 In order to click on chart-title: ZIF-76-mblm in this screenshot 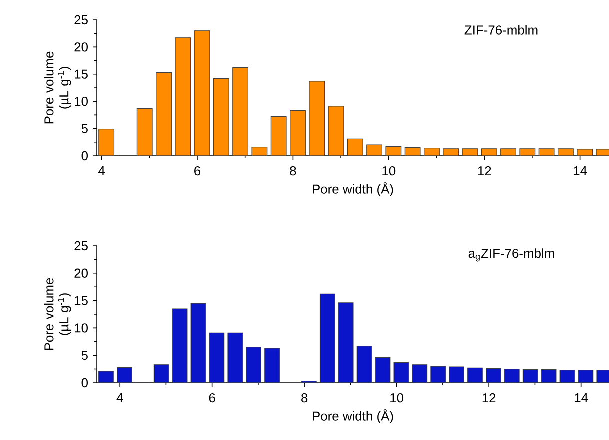, I will do `click(501, 30)`.